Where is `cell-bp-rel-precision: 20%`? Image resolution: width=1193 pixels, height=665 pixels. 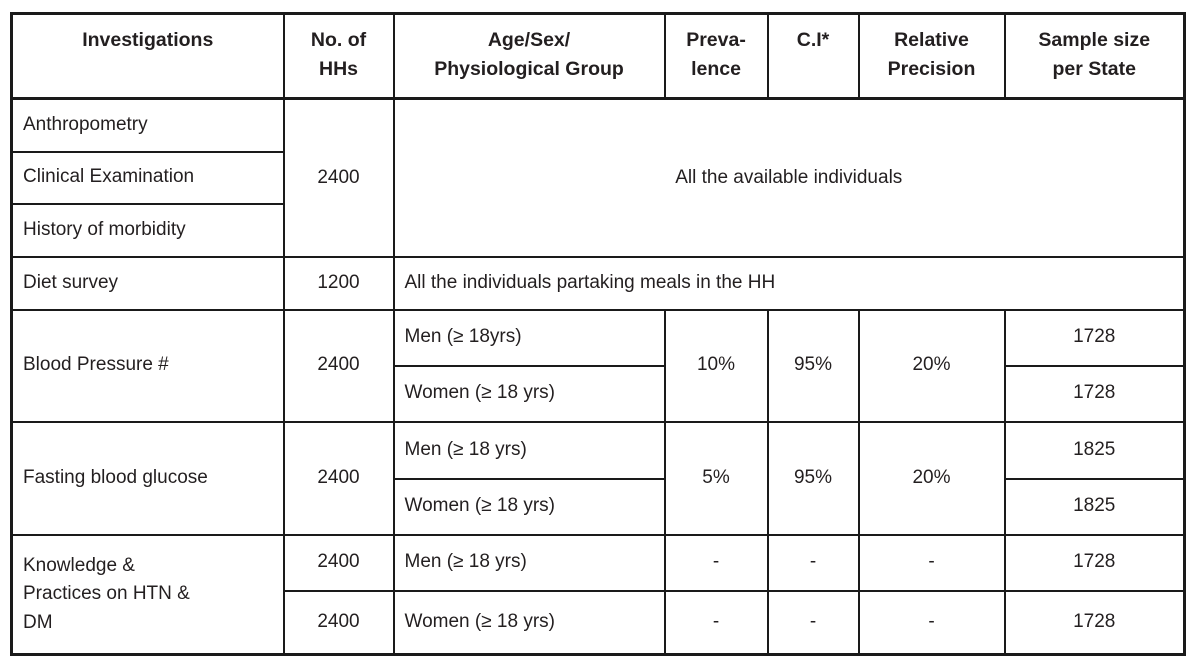
cell-bp-rel-precision: 20% is located at coordinates (931, 365).